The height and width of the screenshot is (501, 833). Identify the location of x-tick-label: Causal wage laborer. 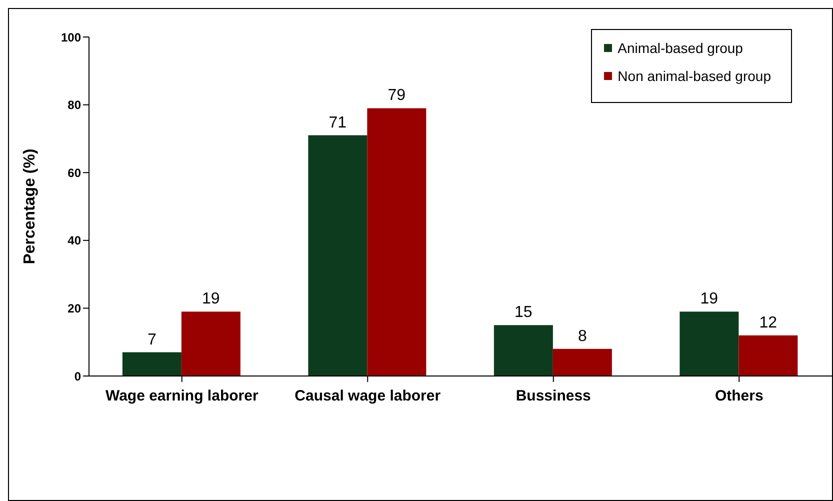
(367, 396).